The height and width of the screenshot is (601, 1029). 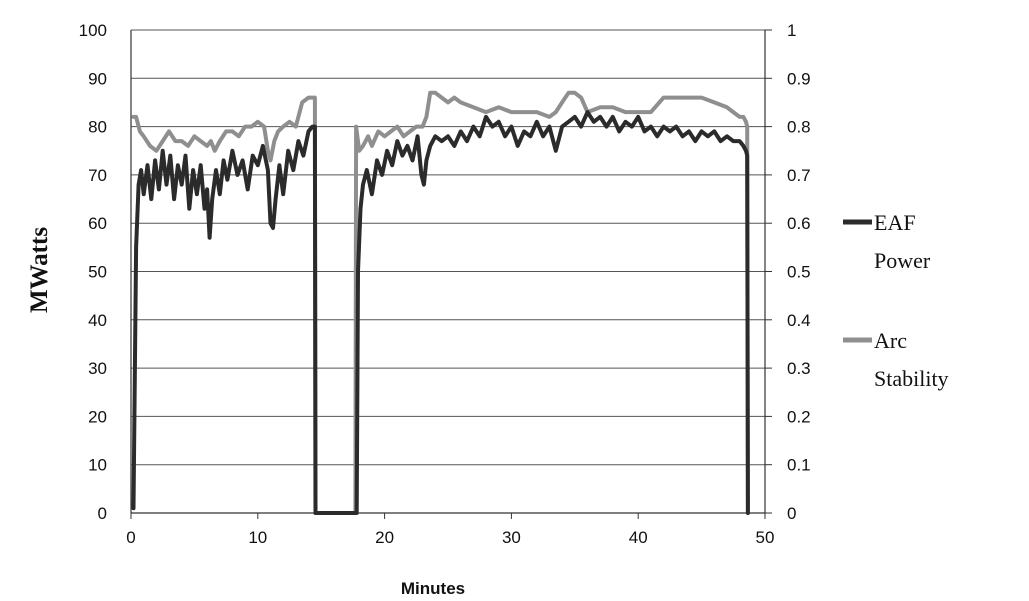 What do you see at coordinates (97, 175) in the screenshot?
I see `y-tick-label: 70` at bounding box center [97, 175].